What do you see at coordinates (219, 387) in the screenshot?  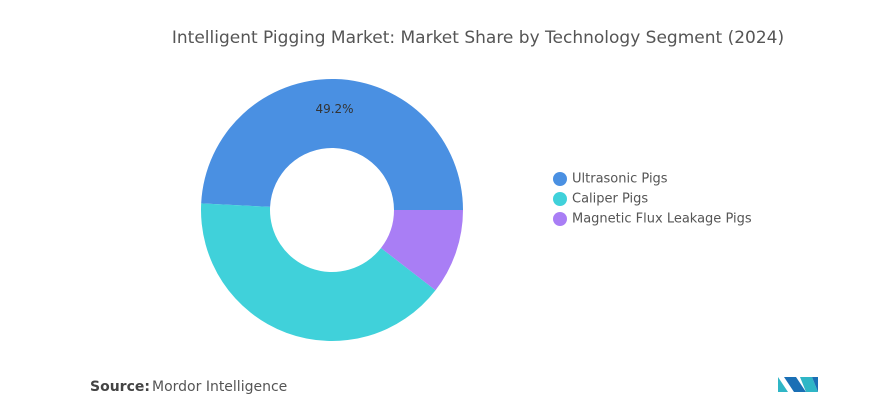 I see `source-text: Mordor Intelligence` at bounding box center [219, 387].